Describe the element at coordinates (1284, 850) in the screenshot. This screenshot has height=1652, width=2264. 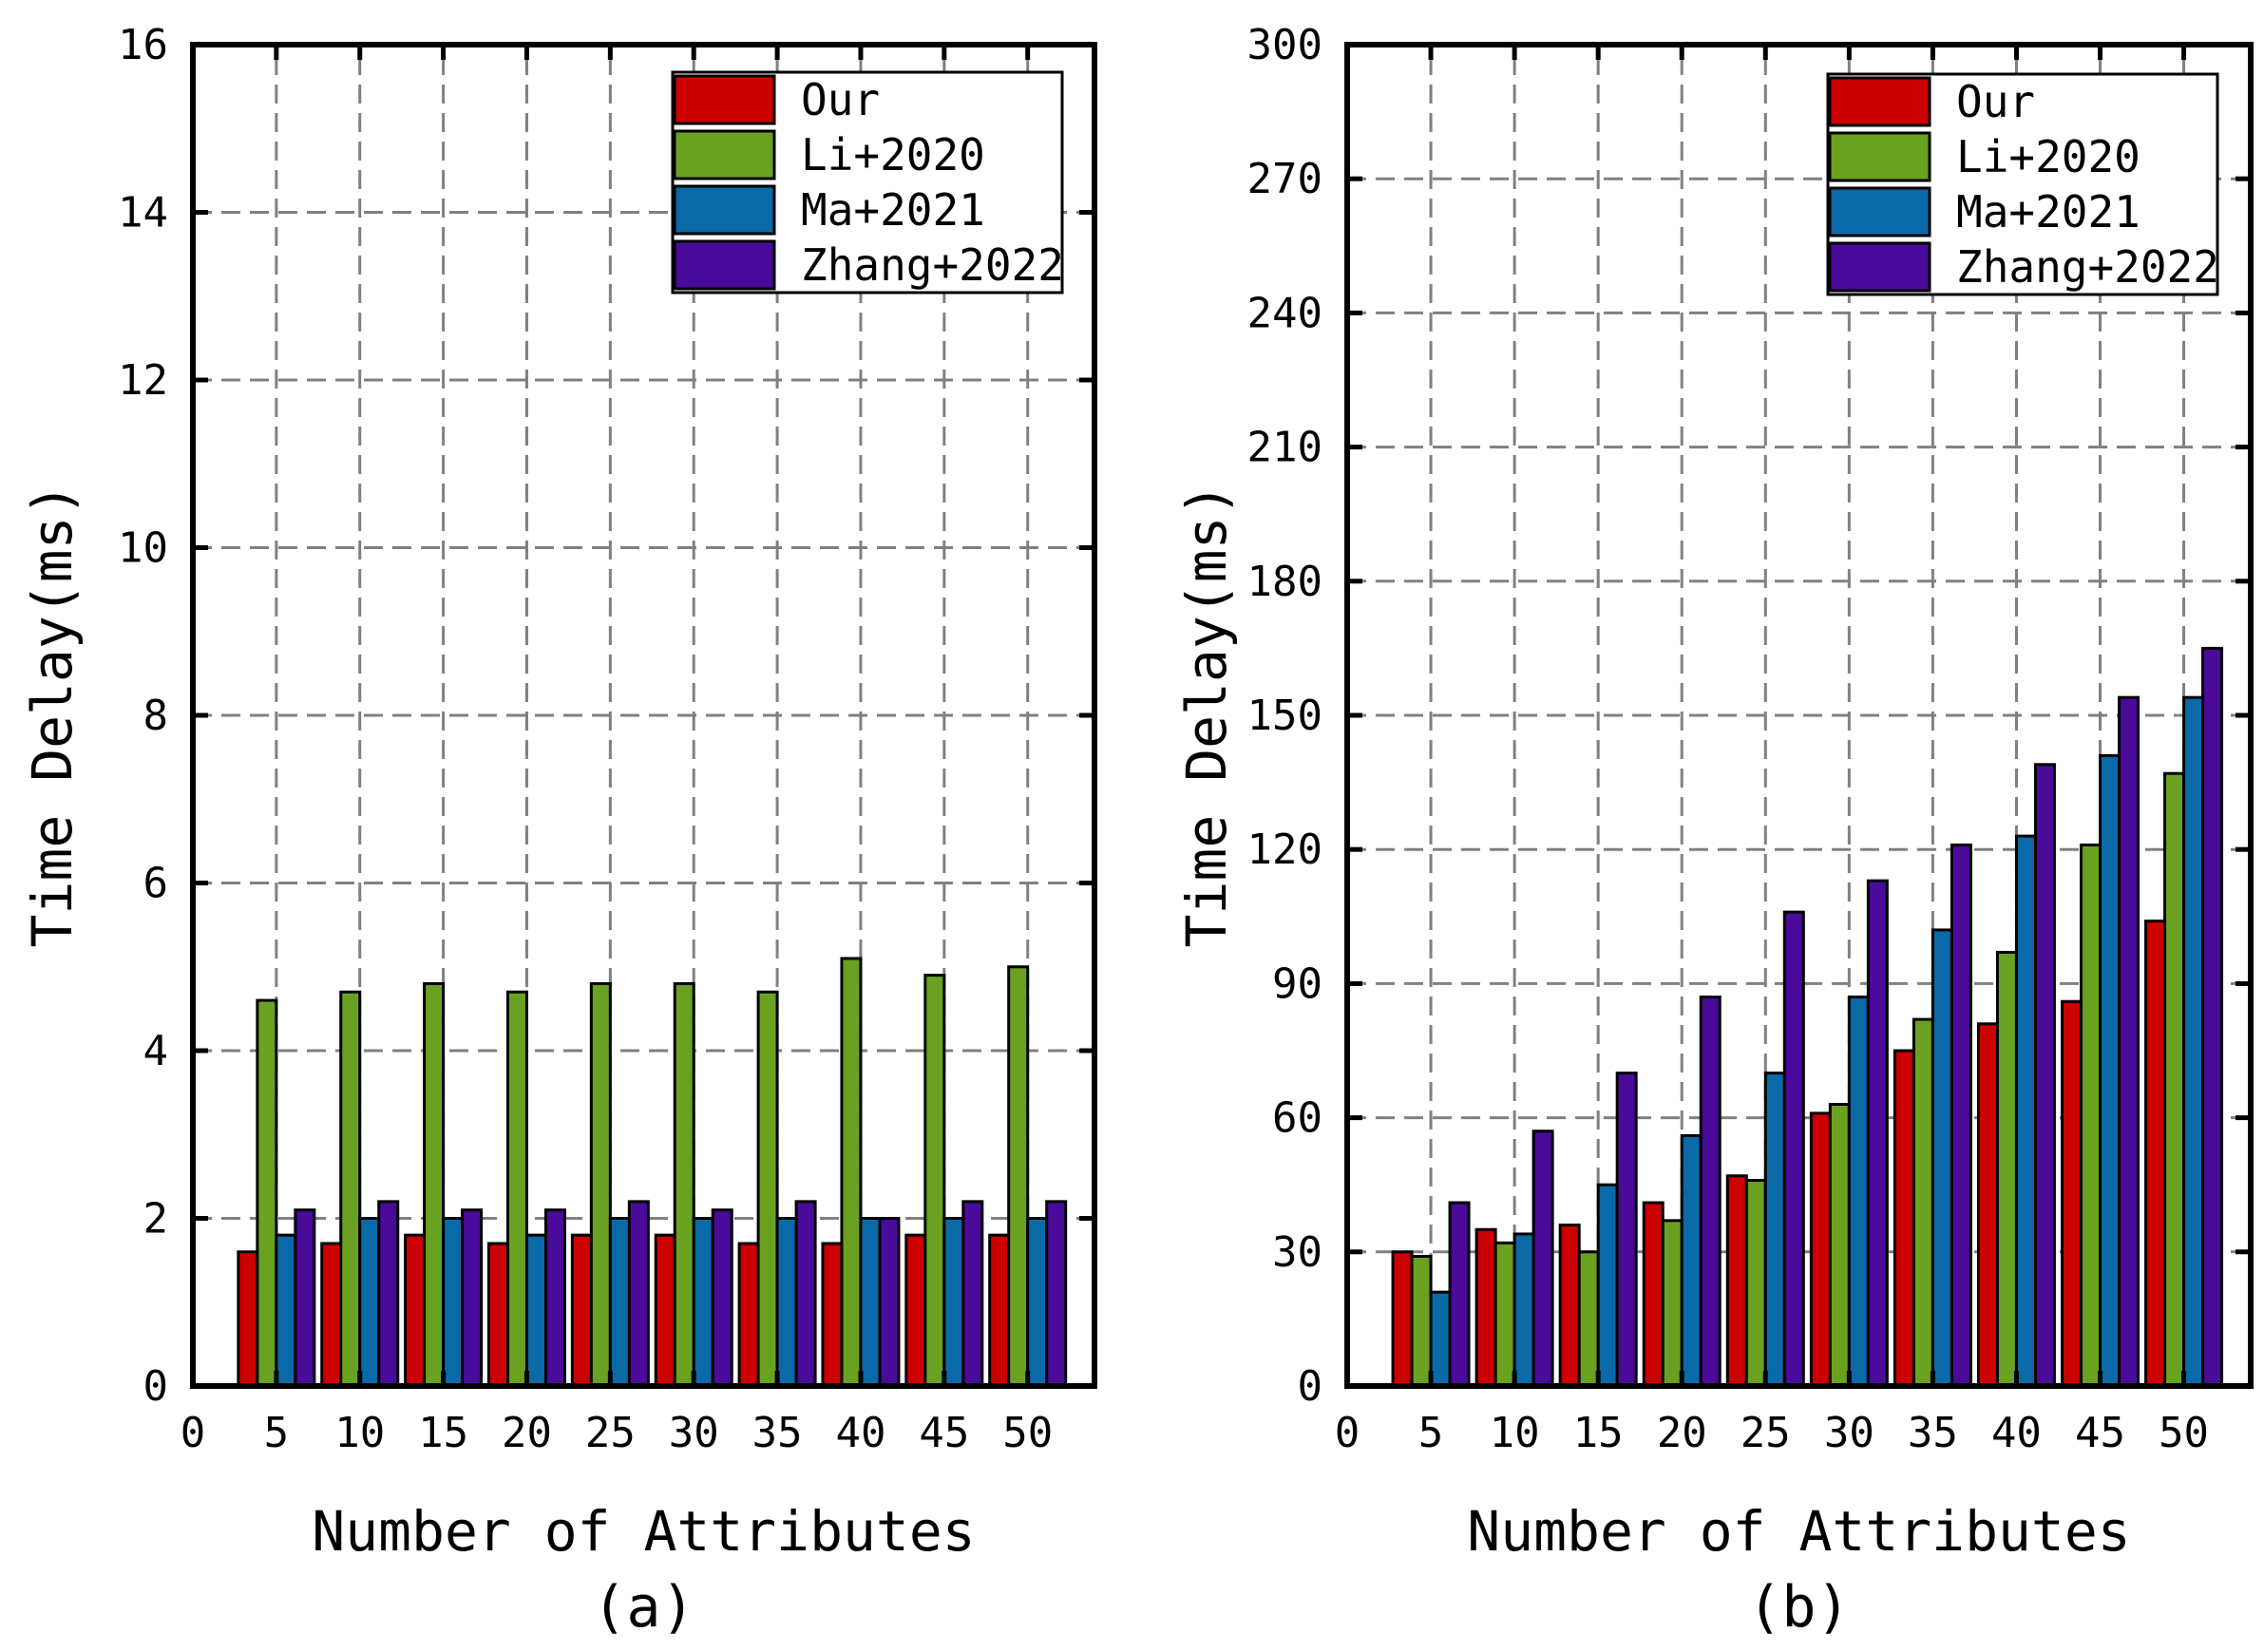
I see `y-tick-label: 120` at that location.